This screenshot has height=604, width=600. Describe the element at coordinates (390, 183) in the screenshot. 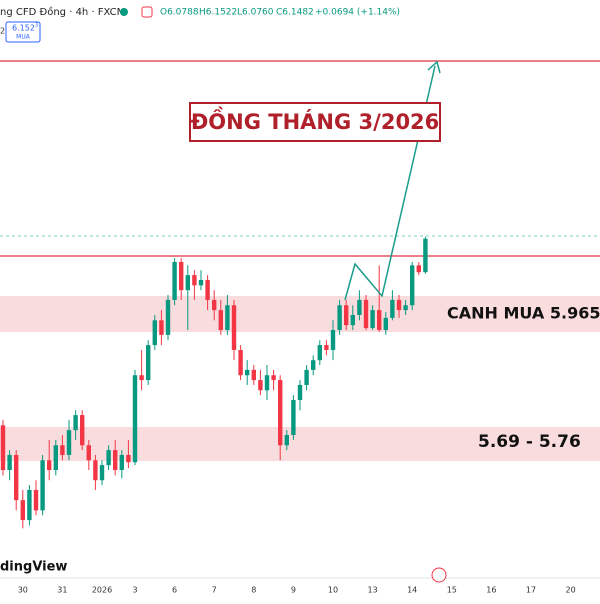

I see `projection-arrow` at that location.